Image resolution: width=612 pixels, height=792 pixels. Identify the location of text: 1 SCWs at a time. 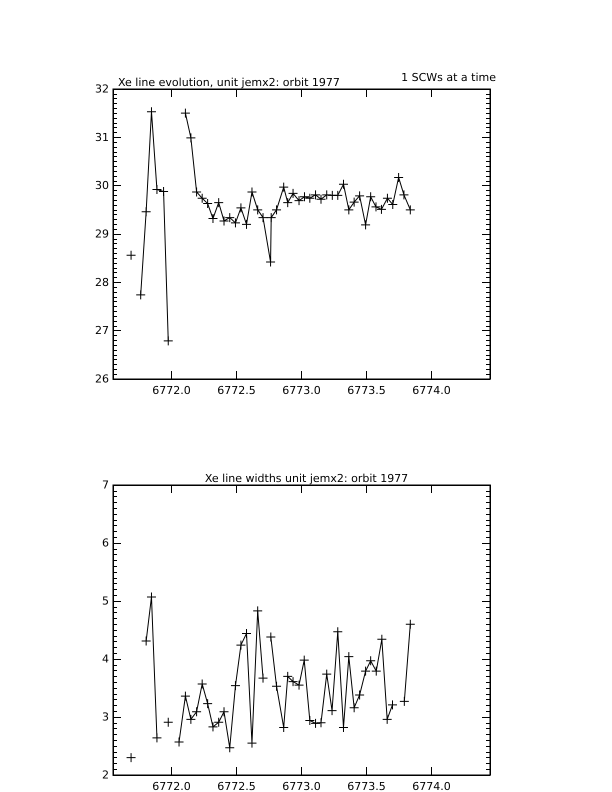
(448, 77).